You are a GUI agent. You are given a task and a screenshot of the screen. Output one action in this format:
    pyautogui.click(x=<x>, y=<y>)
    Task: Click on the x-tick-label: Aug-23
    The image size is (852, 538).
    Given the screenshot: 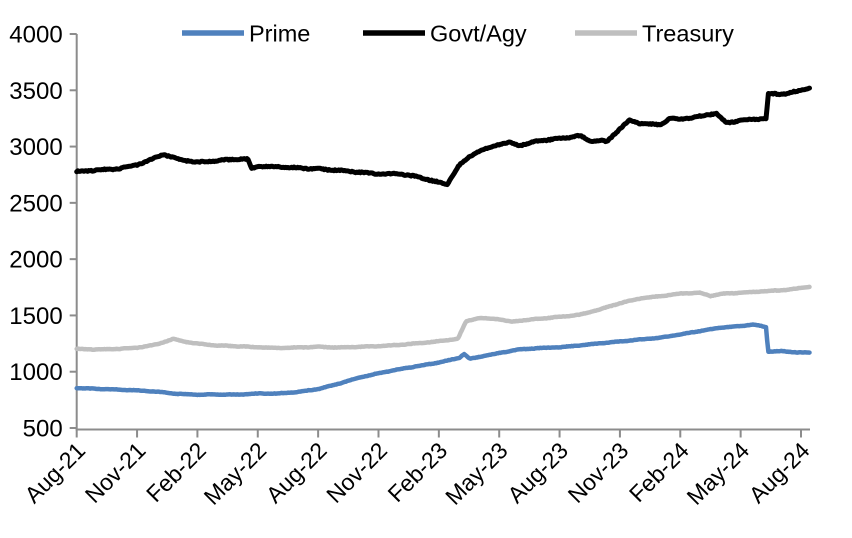 What is the action you would take?
    pyautogui.click(x=537, y=472)
    